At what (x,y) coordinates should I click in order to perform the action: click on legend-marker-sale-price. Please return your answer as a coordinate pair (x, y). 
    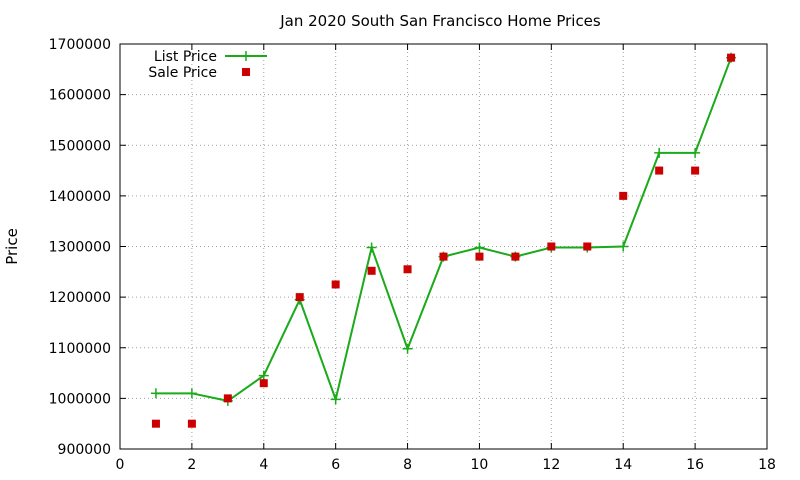
    Looking at the image, I should click on (246, 72).